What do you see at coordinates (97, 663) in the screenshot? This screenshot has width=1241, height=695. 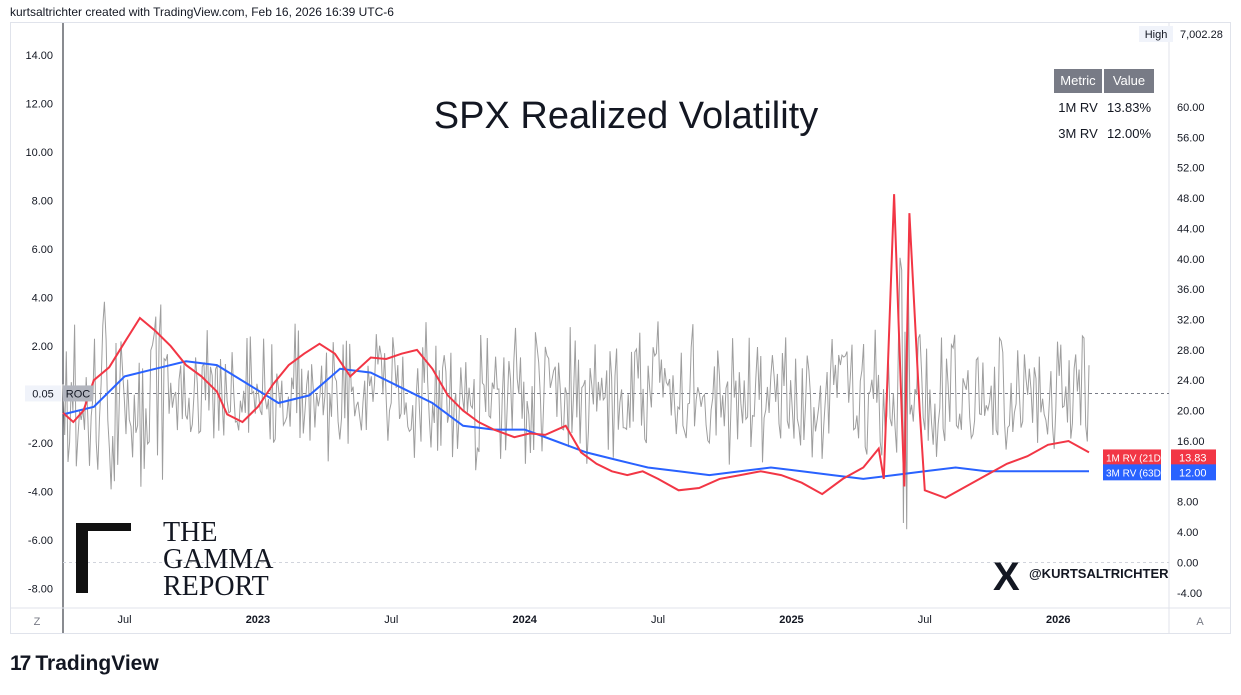 I see `tradingview-name: TradingView` at bounding box center [97, 663].